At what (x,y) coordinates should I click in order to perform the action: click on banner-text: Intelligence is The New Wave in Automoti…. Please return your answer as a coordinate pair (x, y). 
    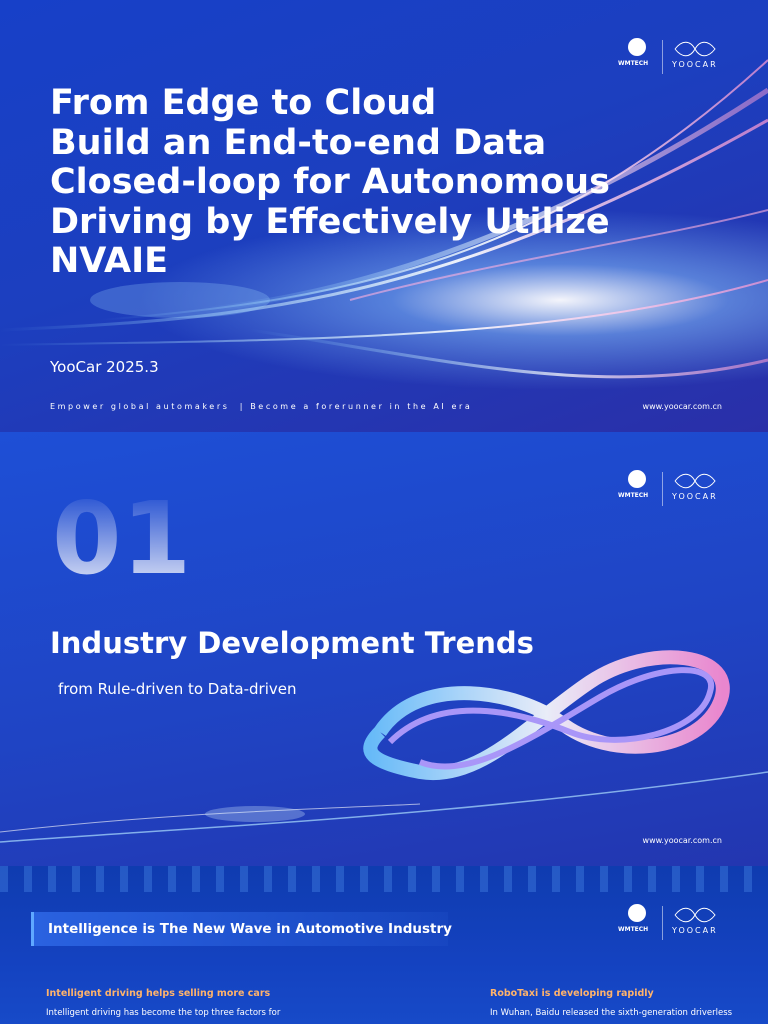
    Looking at the image, I should click on (250, 929).